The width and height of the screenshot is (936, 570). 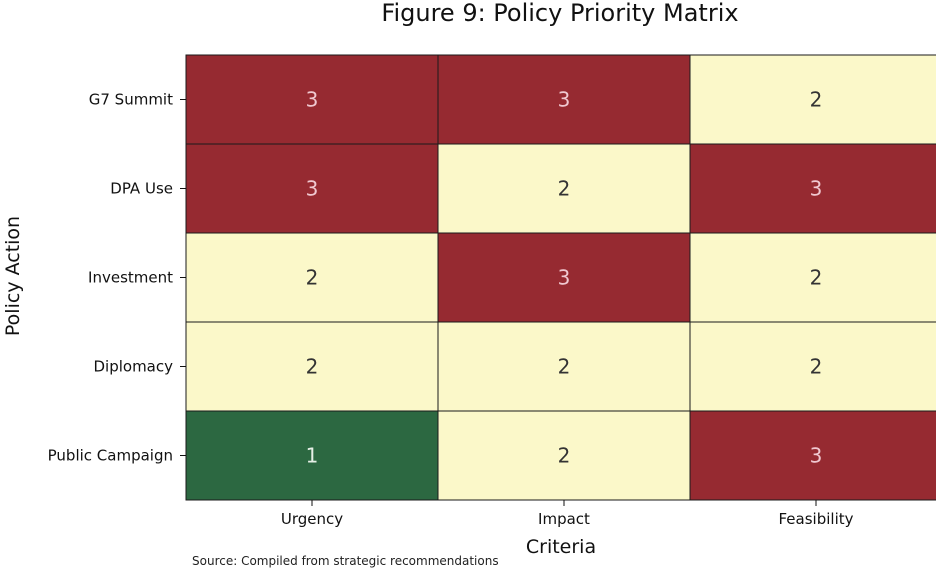 I want to click on y-axis-label: Policy Action, so click(x=13, y=276).